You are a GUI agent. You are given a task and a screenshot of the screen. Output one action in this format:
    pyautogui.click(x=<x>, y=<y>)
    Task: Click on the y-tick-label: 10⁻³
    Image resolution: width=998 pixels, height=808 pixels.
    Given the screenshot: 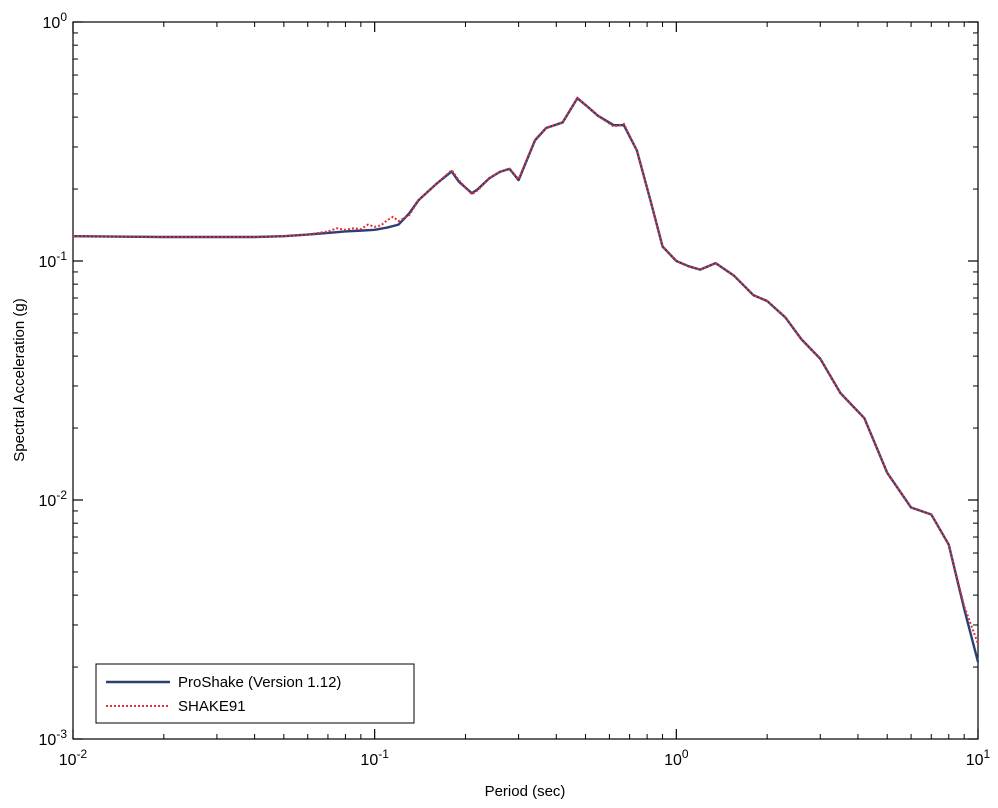 What is the action you would take?
    pyautogui.click(x=53, y=738)
    